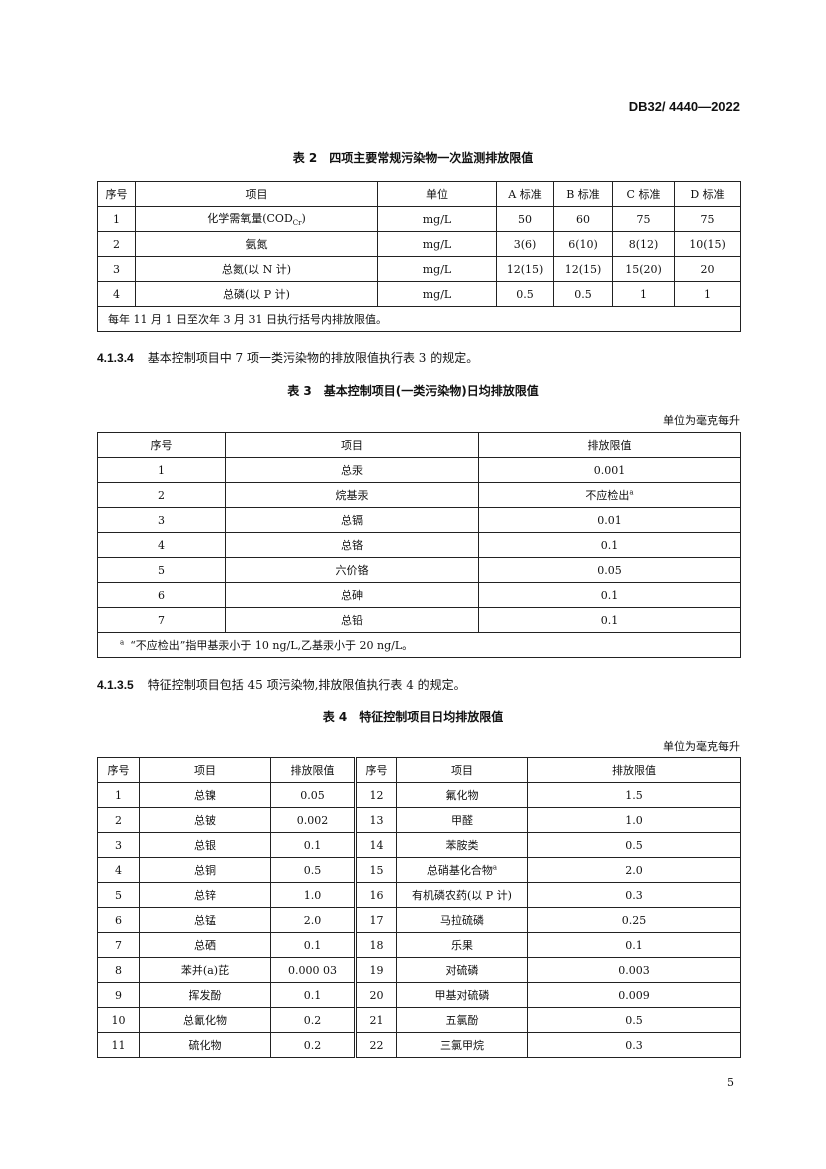  Describe the element at coordinates (462, 920) in the screenshot. I see `table-cell: 马拉硫磷` at that location.